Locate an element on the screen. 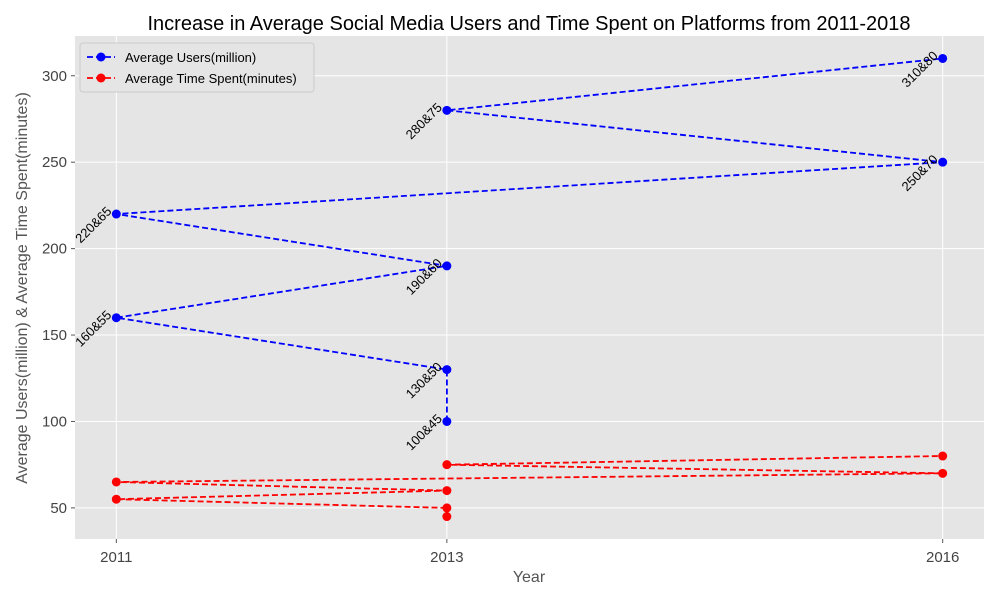  y-tick-label: 150 is located at coordinates (54, 335).